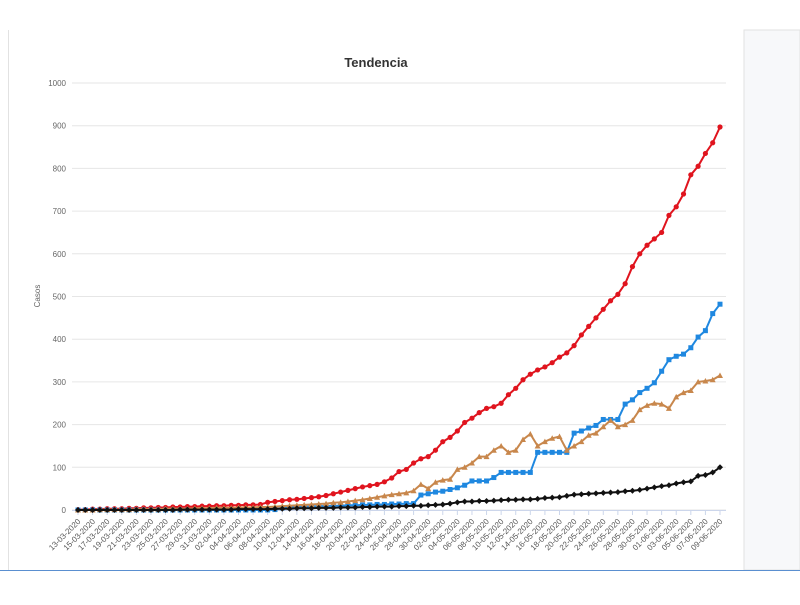 This screenshot has height=605, width=800. I want to click on y-tick-label: 400, so click(60, 339).